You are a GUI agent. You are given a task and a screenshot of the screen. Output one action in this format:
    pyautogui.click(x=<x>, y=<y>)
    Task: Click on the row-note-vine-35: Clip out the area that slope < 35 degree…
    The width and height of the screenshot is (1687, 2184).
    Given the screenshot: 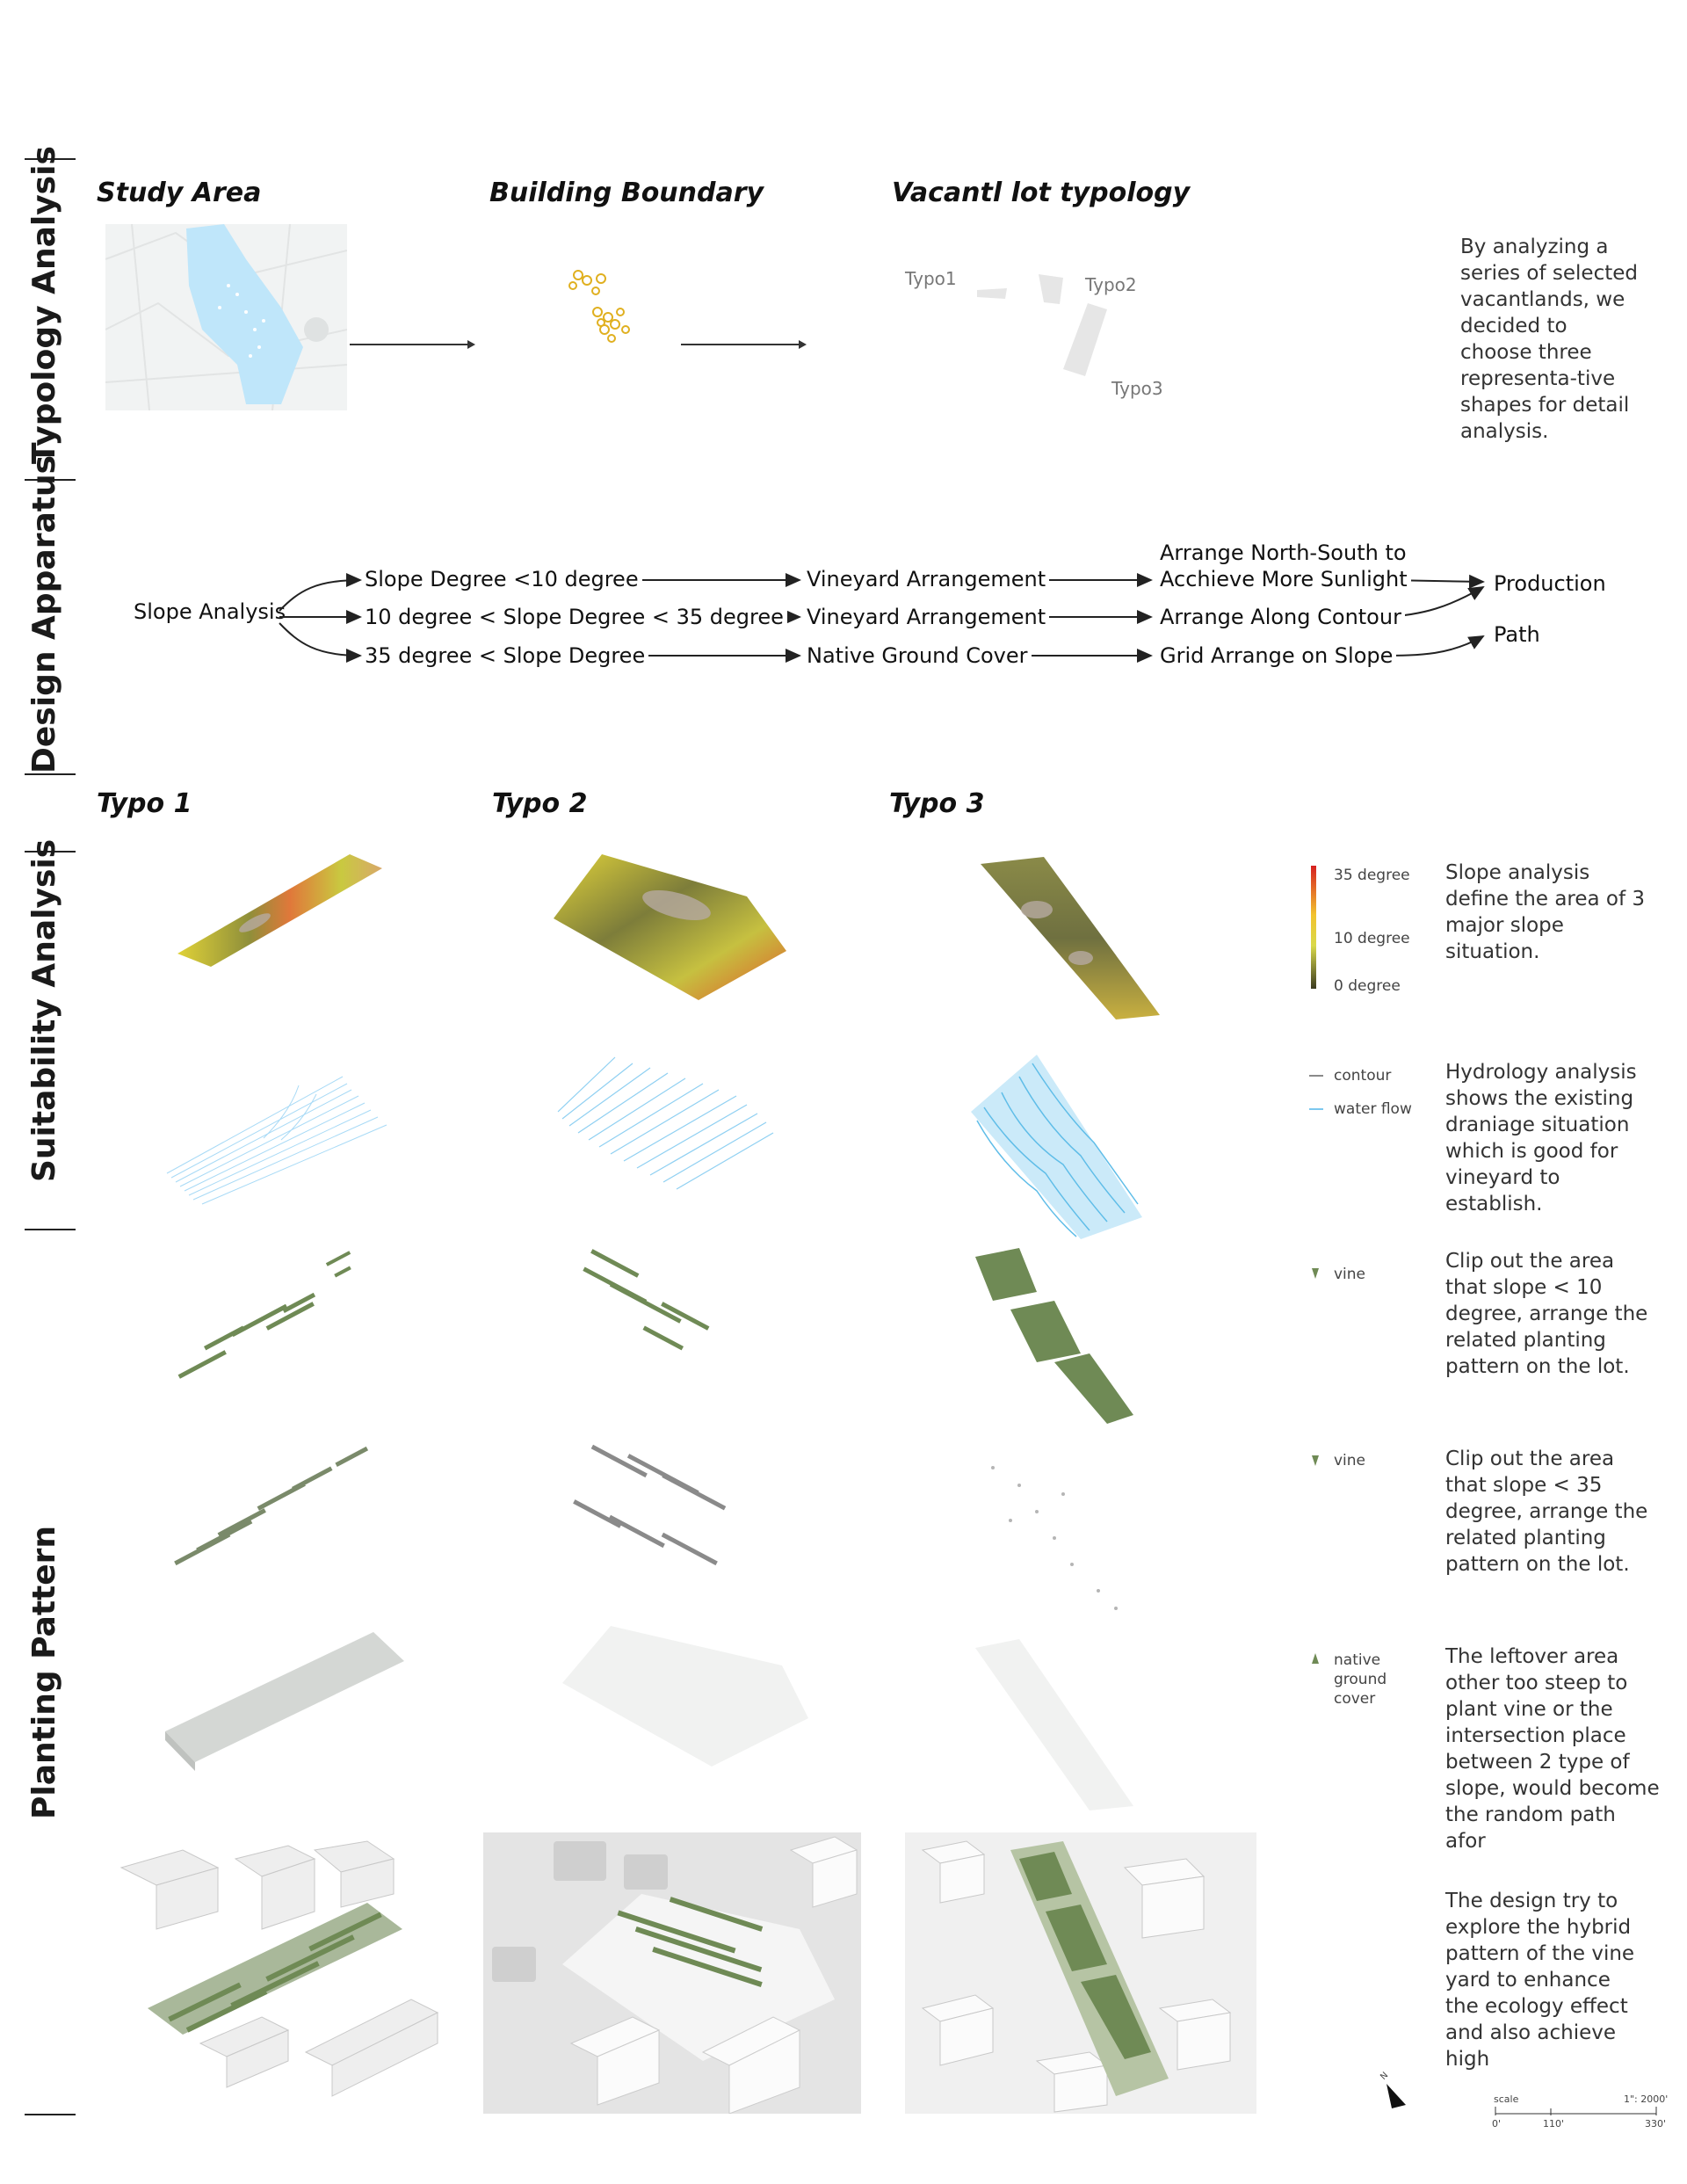 What is the action you would take?
    pyautogui.click(x=1546, y=1512)
    